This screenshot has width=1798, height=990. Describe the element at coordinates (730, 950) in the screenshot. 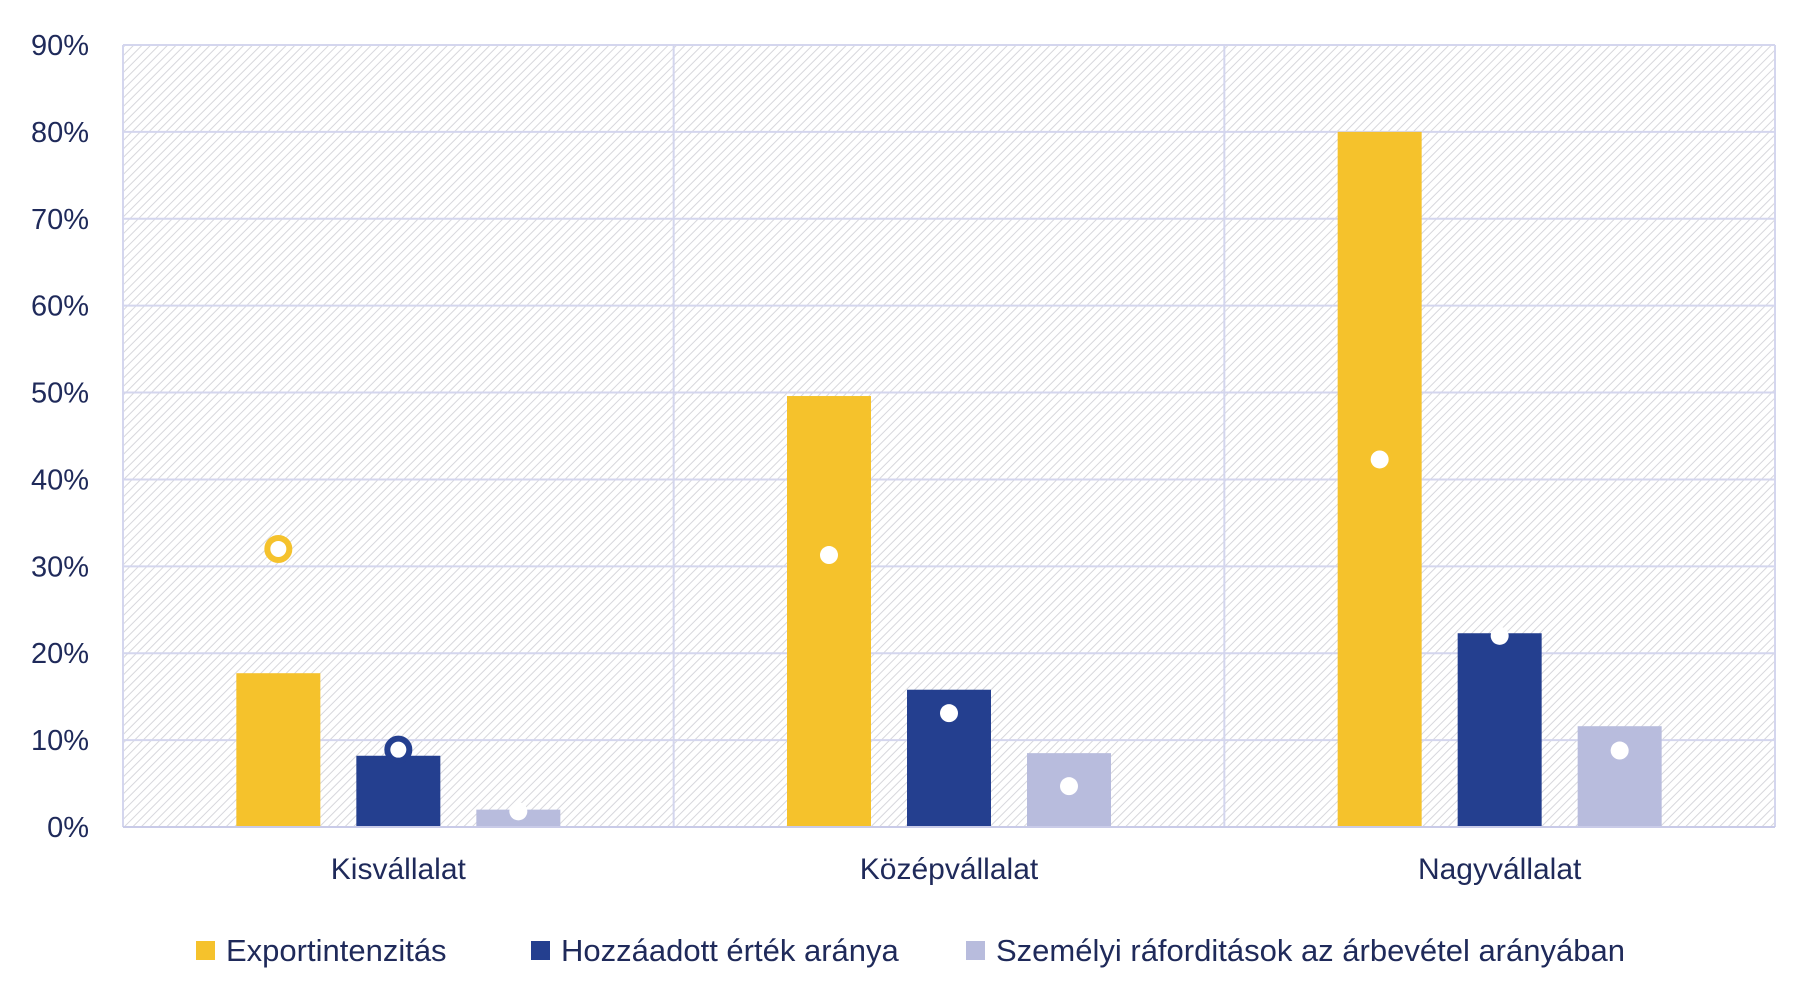

I see `legend-label: Hozzáadott érték aránya` at that location.